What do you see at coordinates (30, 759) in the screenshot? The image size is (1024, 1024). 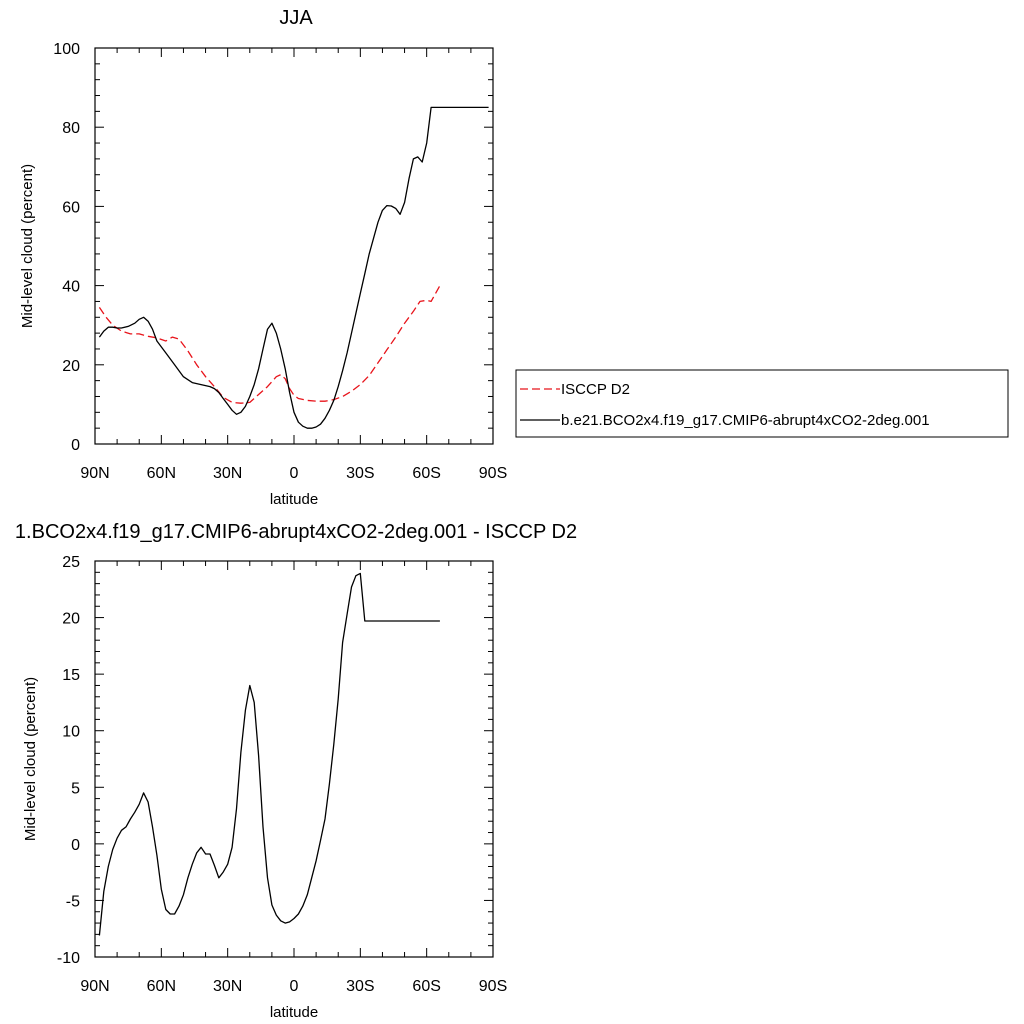 I see `bottom-y-axis-title: Mid-level cloud (percent)` at bounding box center [30, 759].